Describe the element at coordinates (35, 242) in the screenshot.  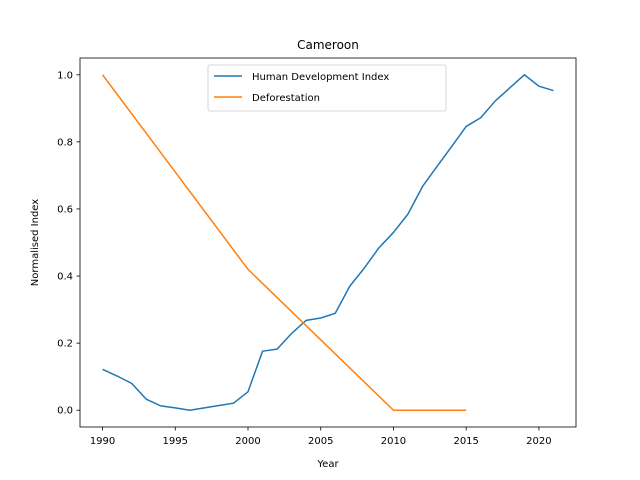
I see `y-axis-label: Normalised Index` at that location.